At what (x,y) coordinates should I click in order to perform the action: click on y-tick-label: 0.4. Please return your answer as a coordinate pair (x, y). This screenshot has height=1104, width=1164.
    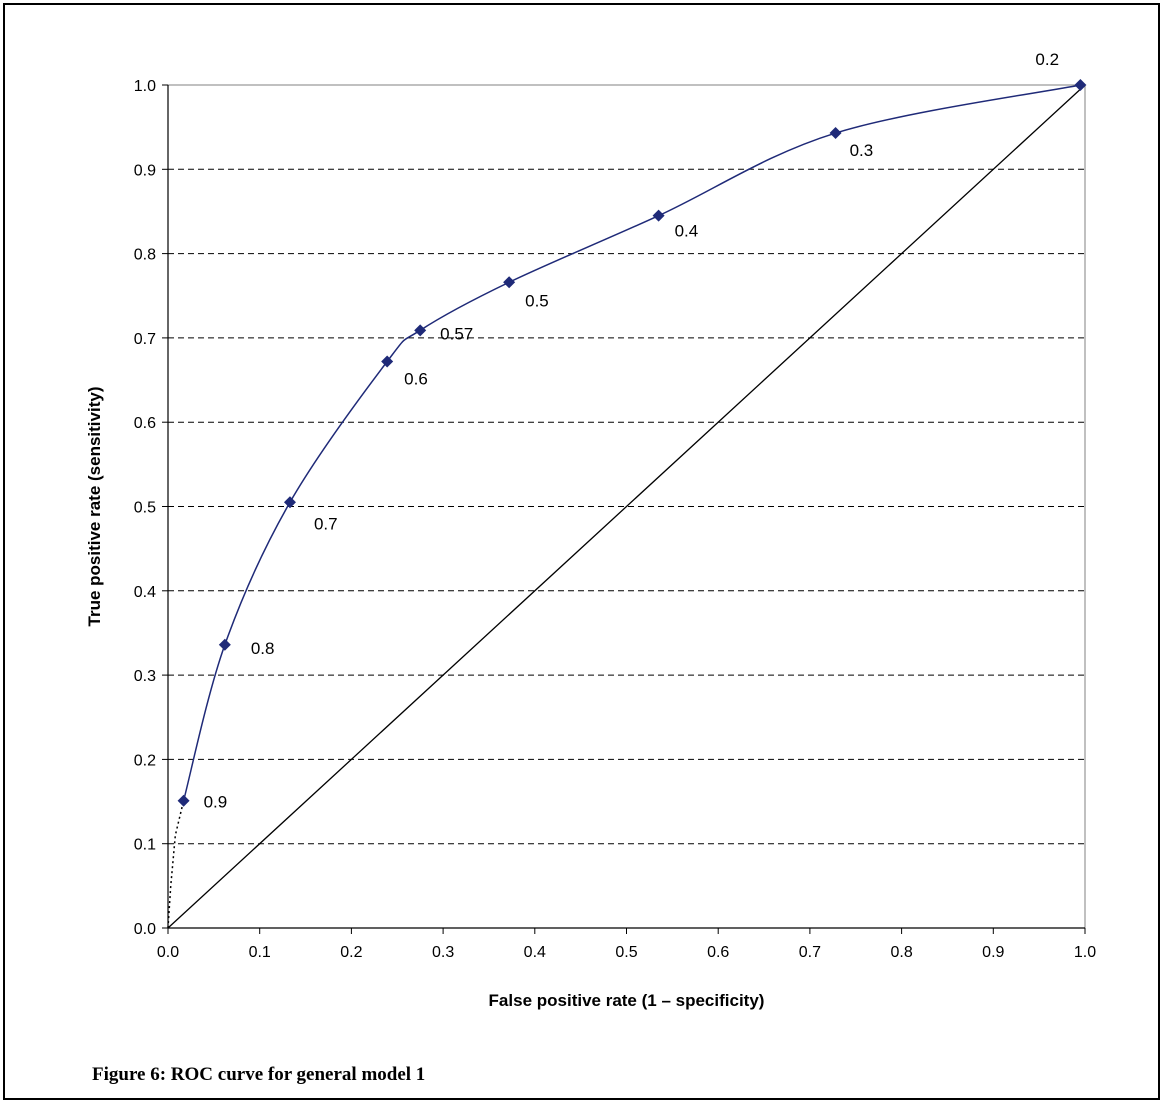
    Looking at the image, I should click on (145, 592).